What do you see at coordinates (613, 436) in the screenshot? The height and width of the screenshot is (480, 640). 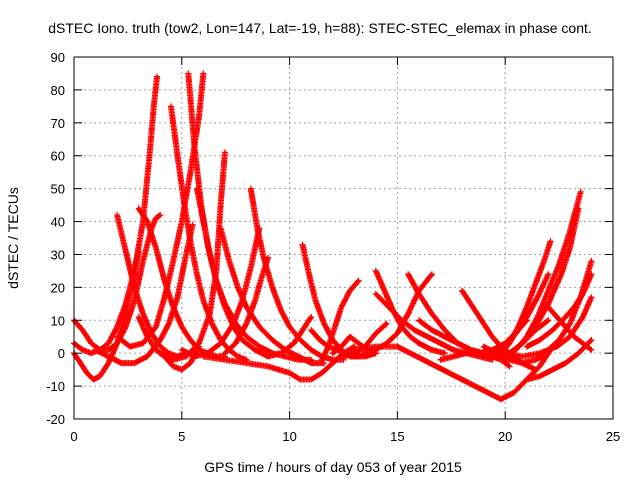 I see `x-tick-label: 25` at bounding box center [613, 436].